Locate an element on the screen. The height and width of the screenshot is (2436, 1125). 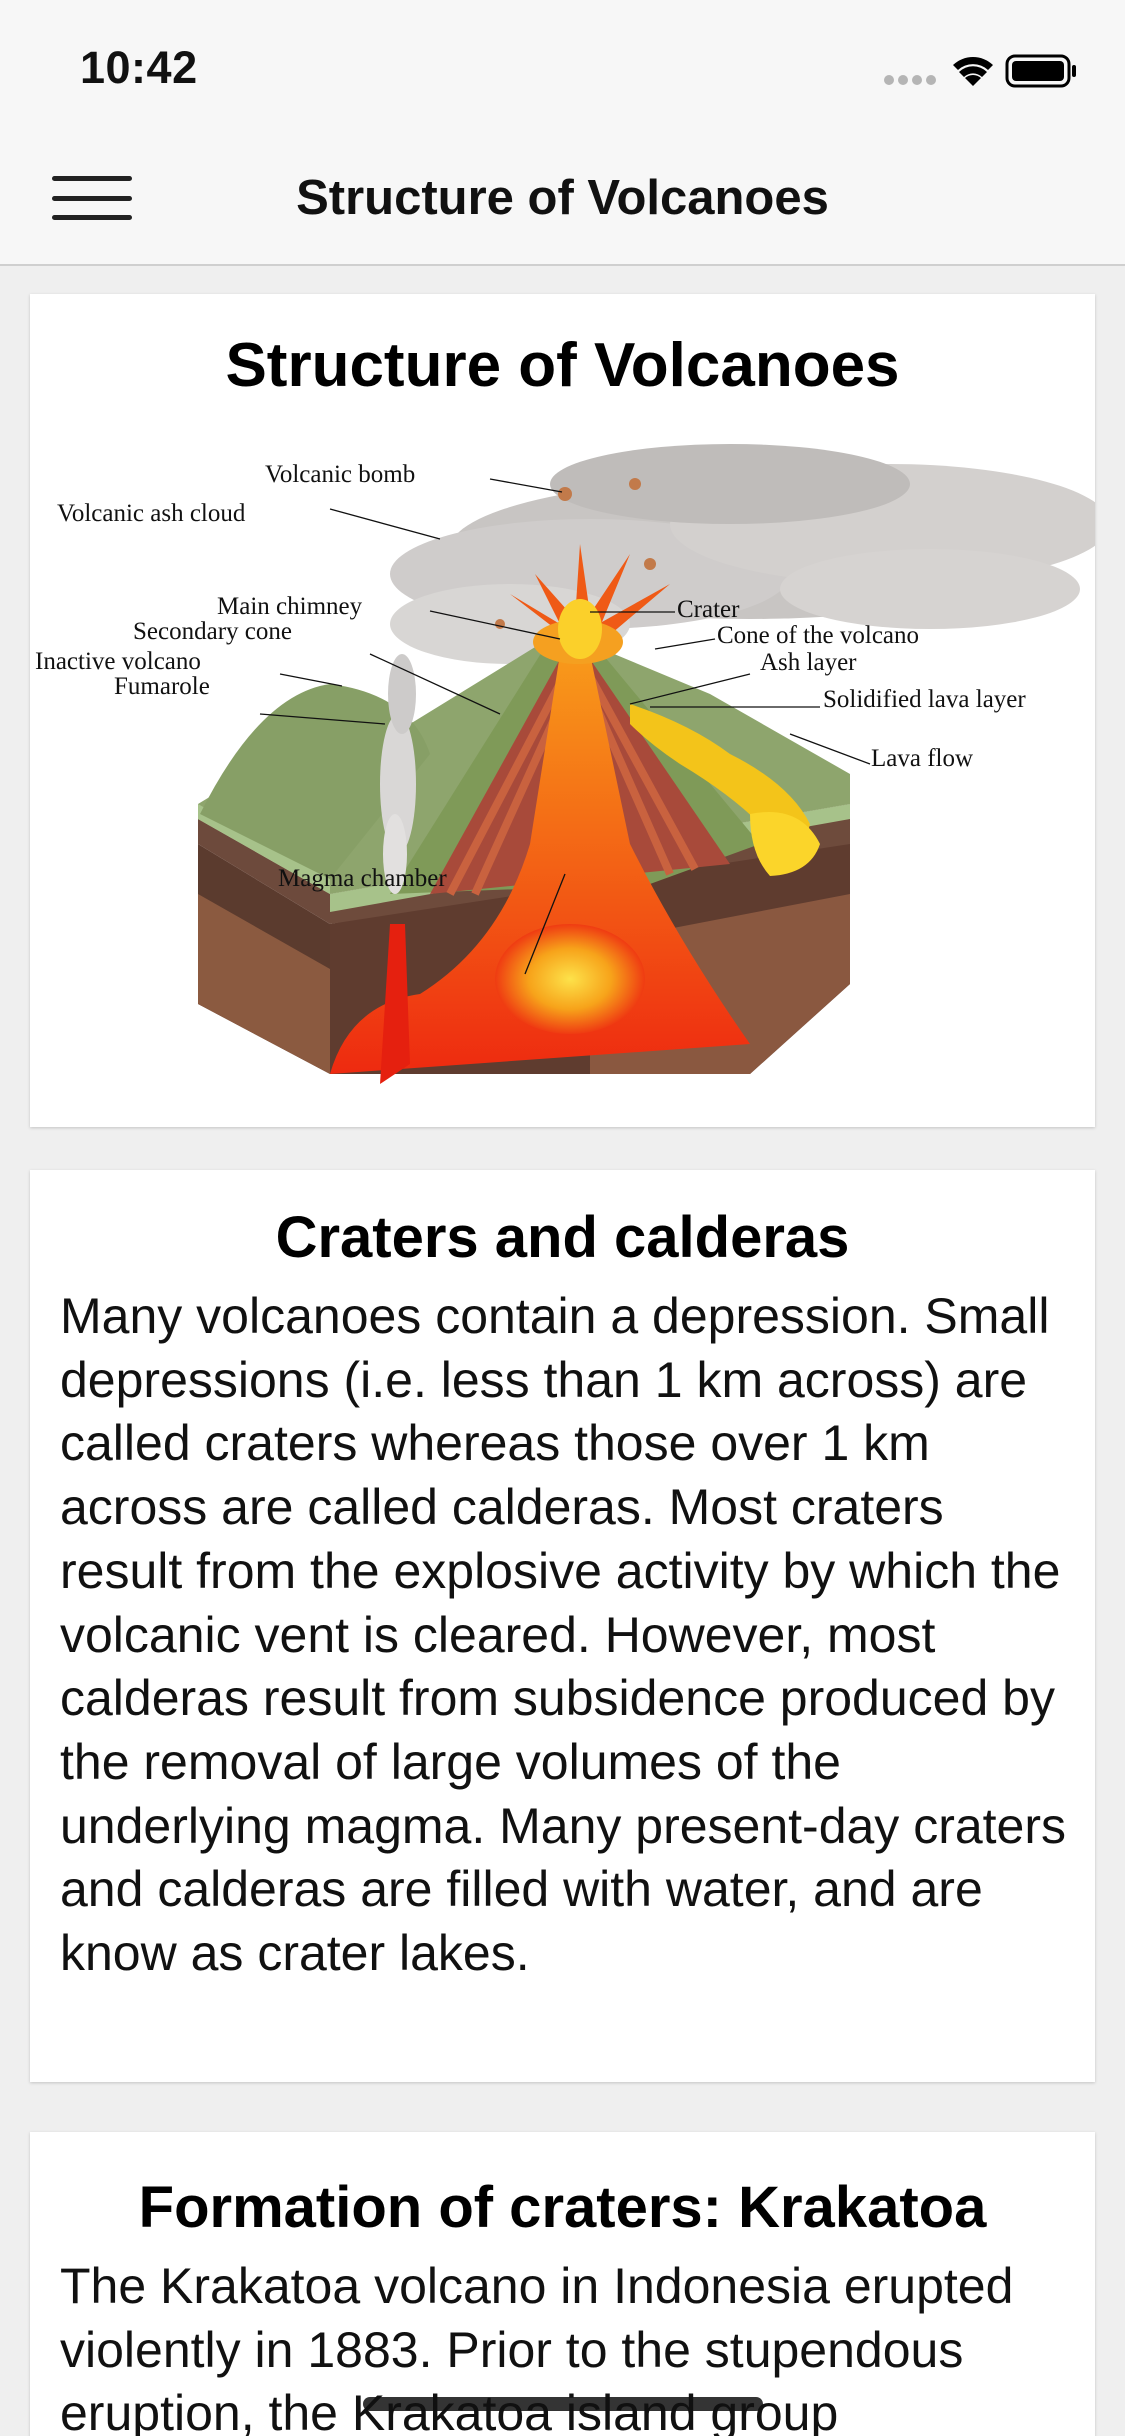
label-solidified-lava-layer: Solidified lava layer is located at coordinates (924, 699).